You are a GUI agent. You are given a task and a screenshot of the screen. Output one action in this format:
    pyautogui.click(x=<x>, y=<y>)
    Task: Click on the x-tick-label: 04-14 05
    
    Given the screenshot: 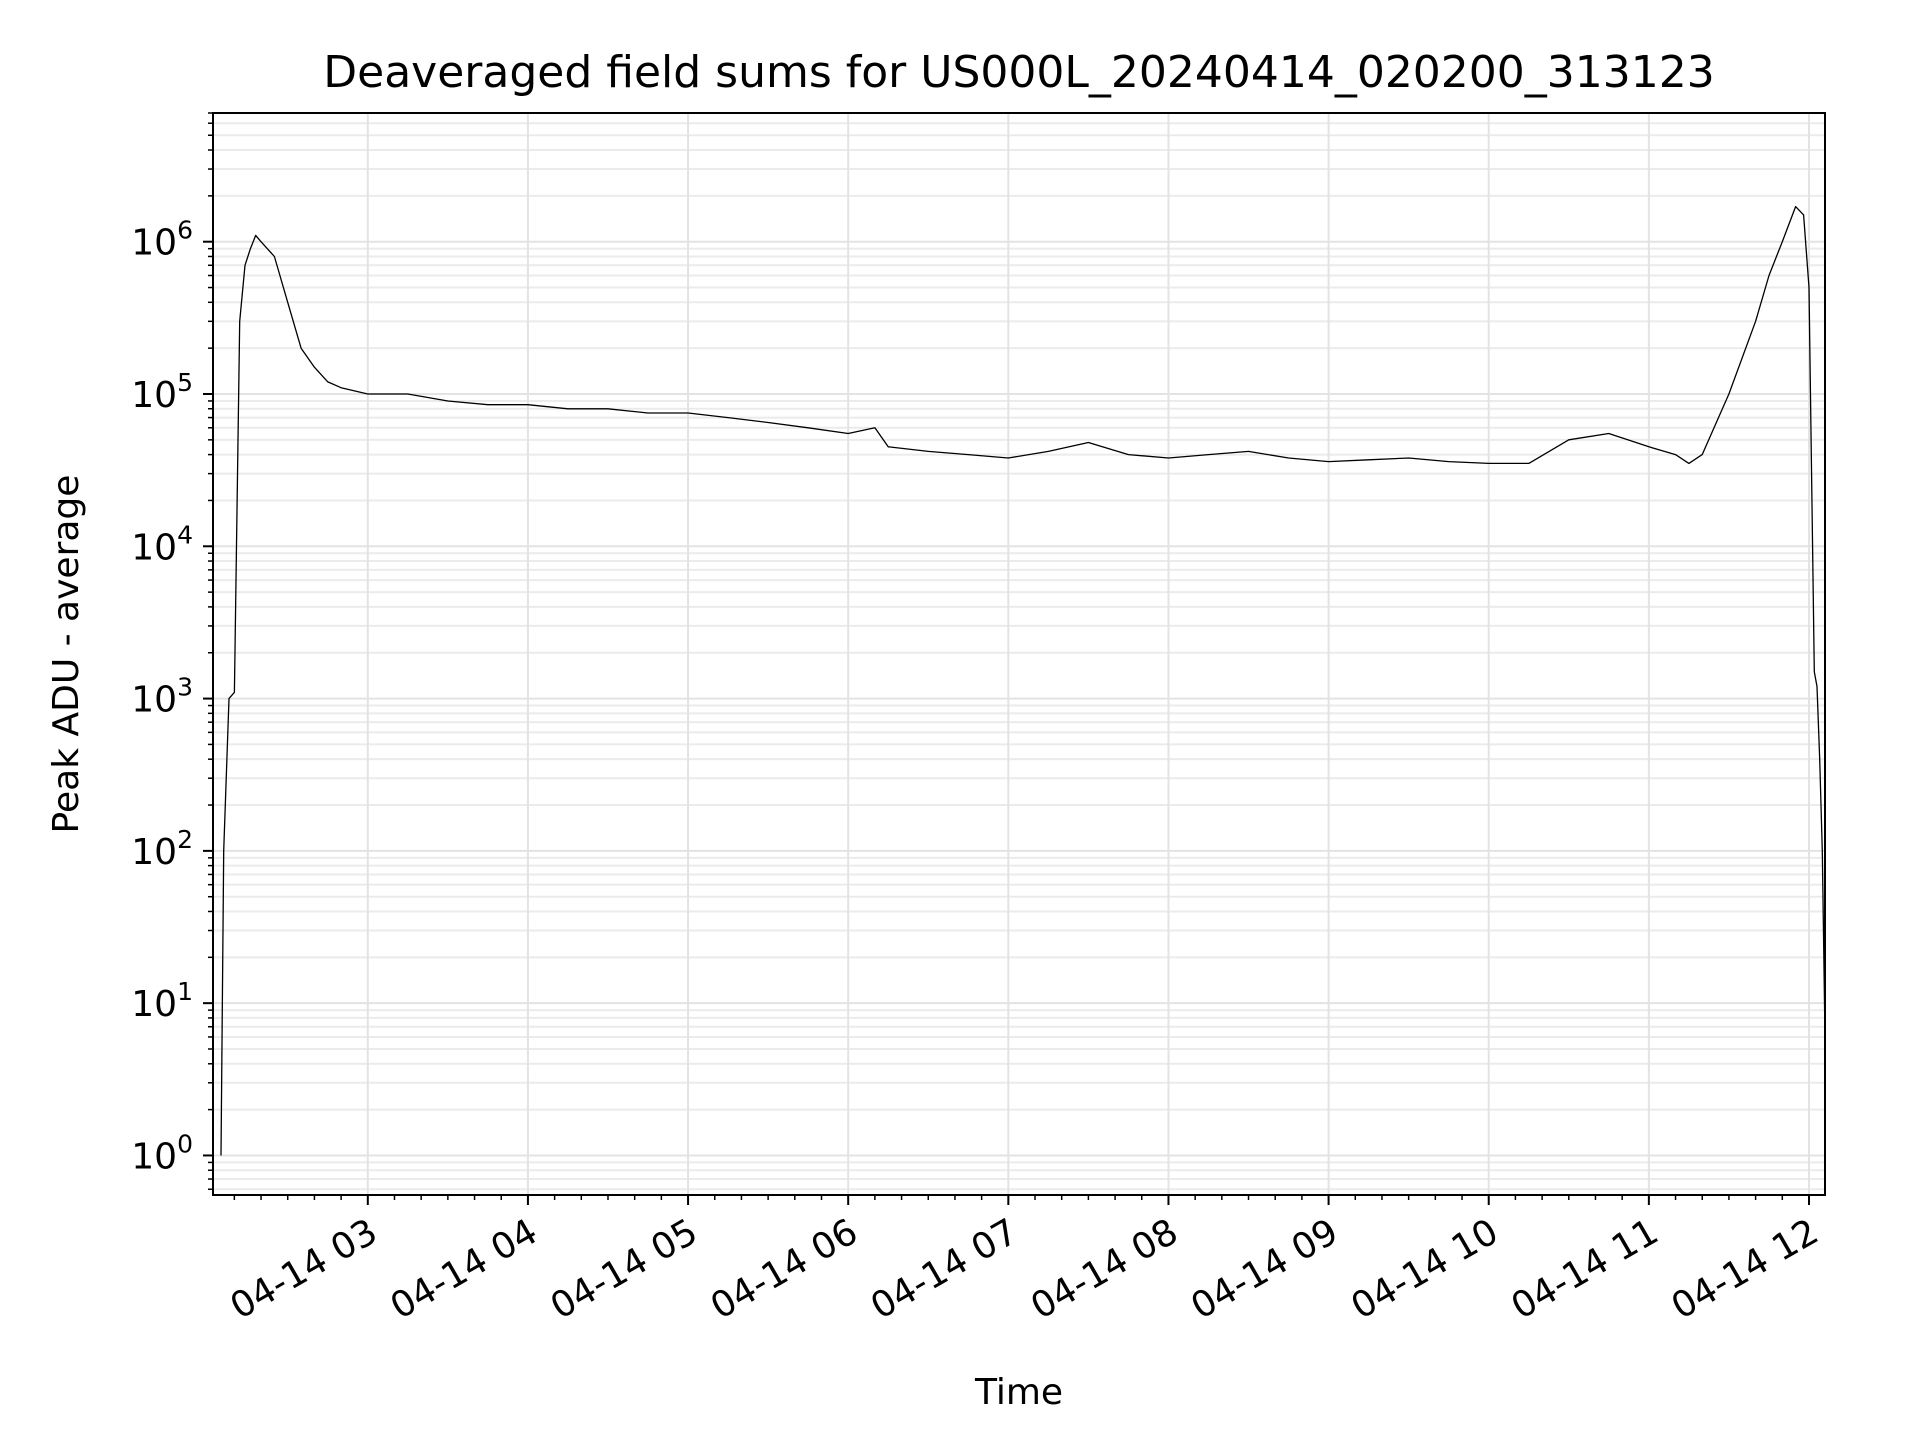 What is the action you would take?
    pyautogui.click(x=624, y=1269)
    